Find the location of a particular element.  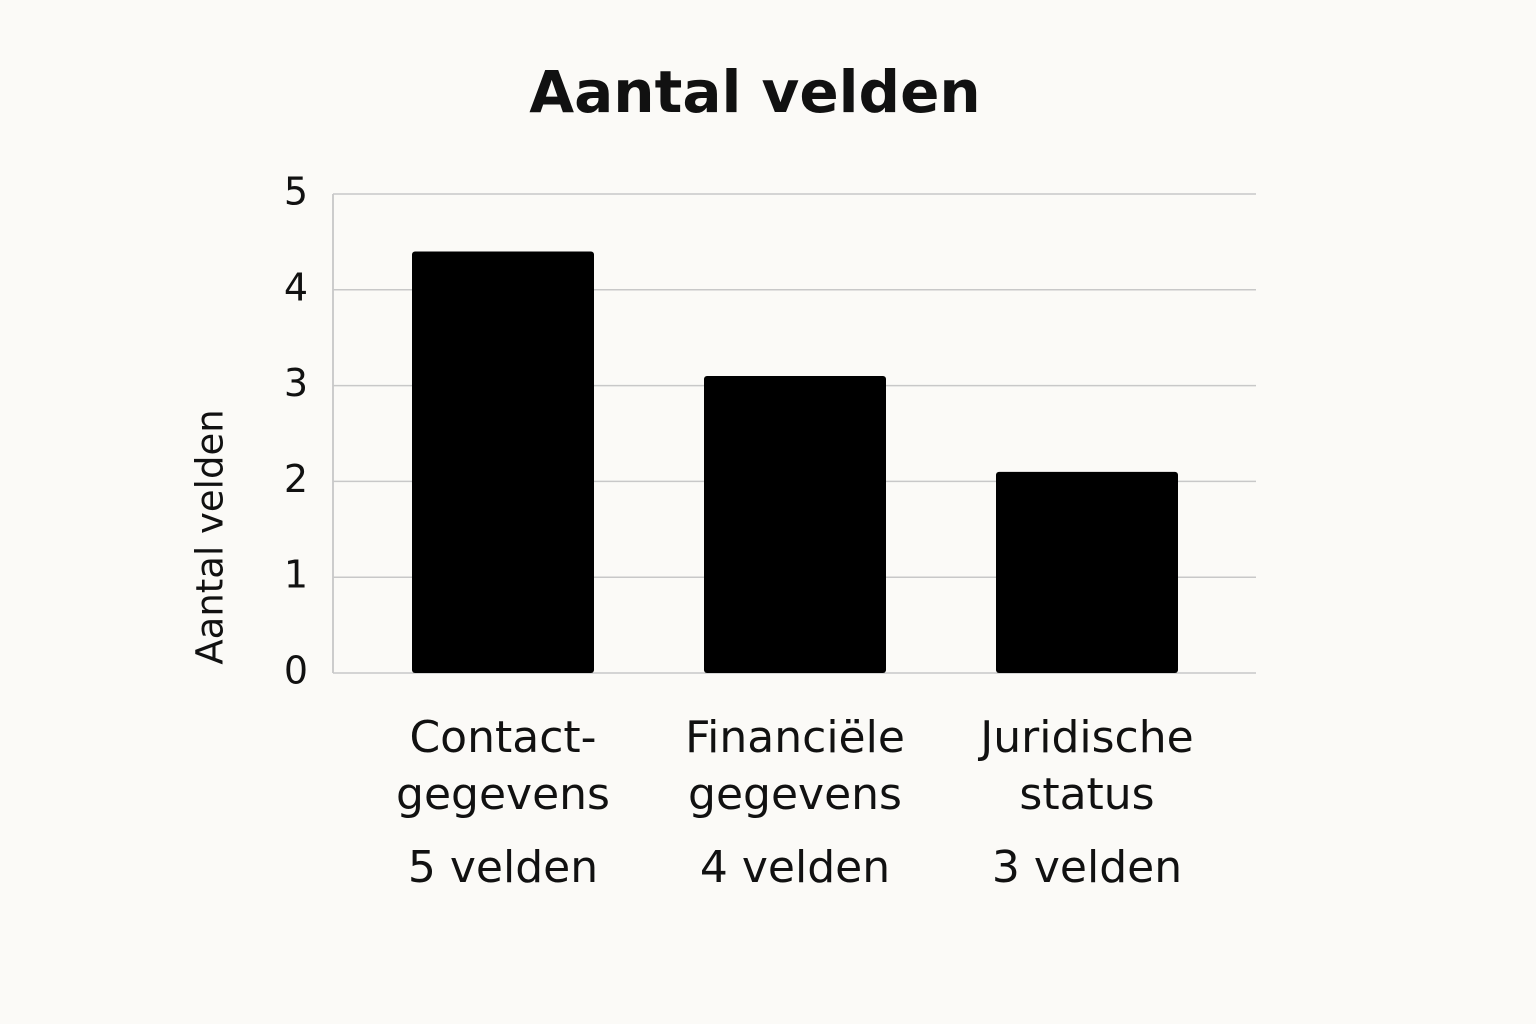

category-note: 4 velden is located at coordinates (795, 867).